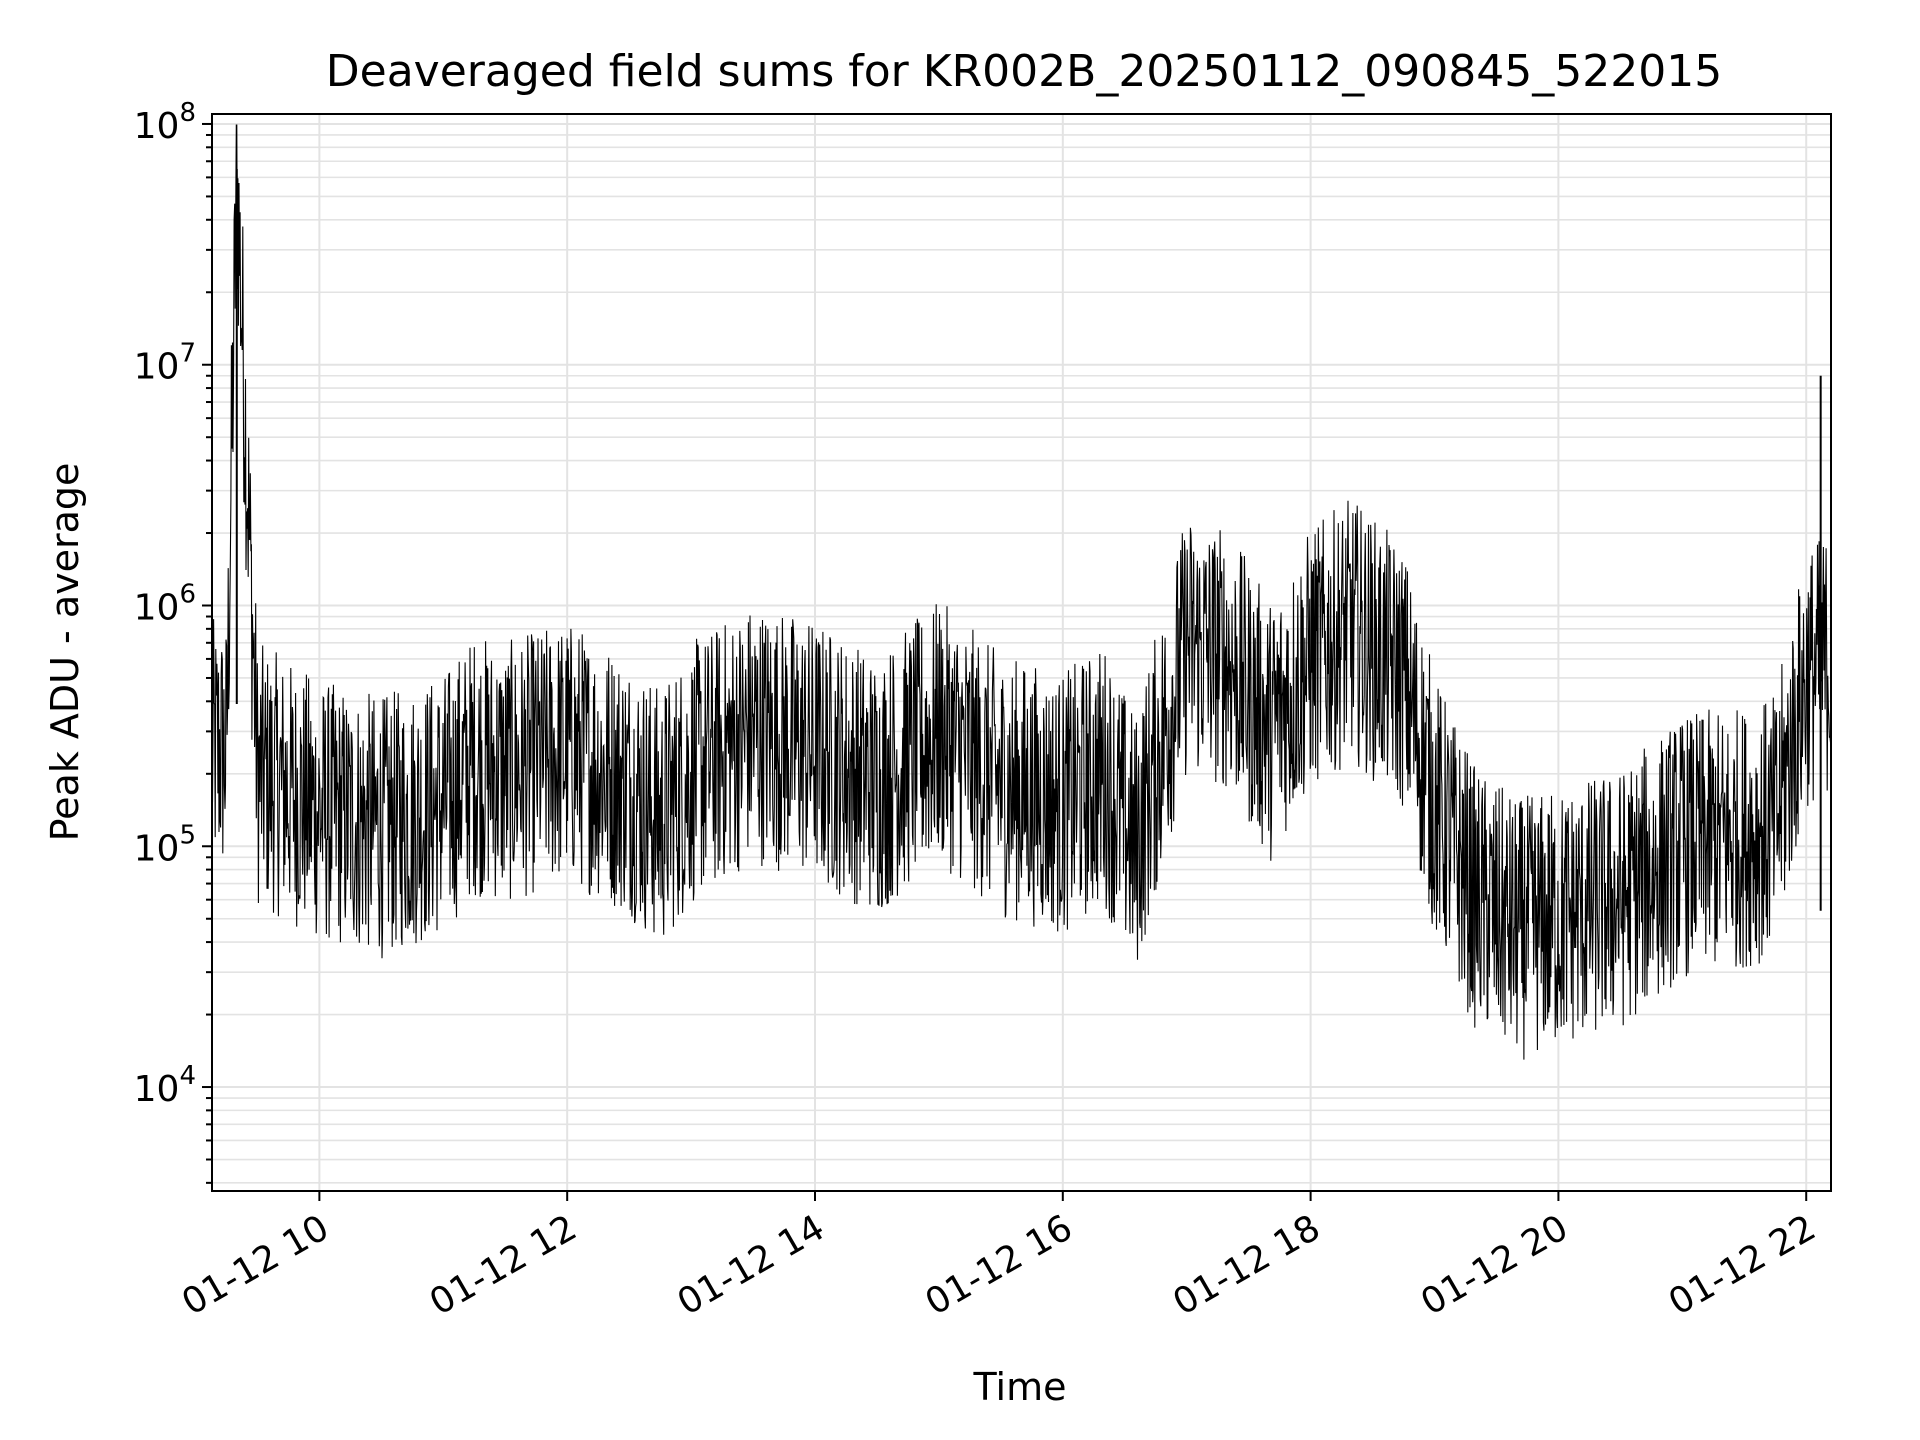 Image resolution: width=1920 pixels, height=1440 pixels. What do you see at coordinates (165, 122) in the screenshot?
I see `y-tick-label: 10⁸` at bounding box center [165, 122].